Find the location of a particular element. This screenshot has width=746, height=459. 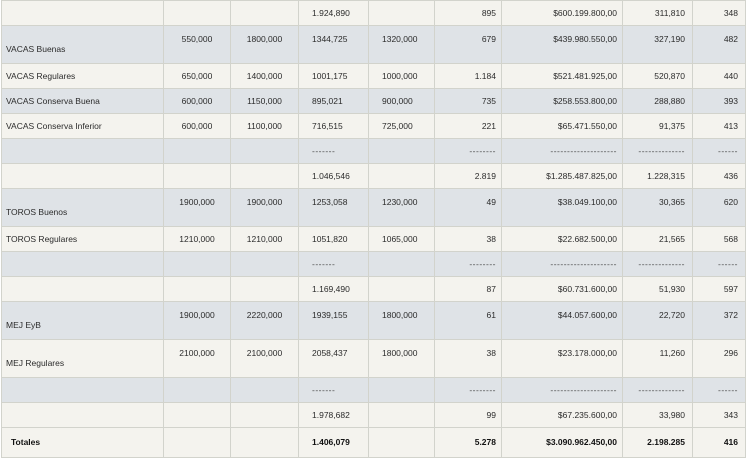

mean-weight-cell: 1.046,546 is located at coordinates (333, 176).